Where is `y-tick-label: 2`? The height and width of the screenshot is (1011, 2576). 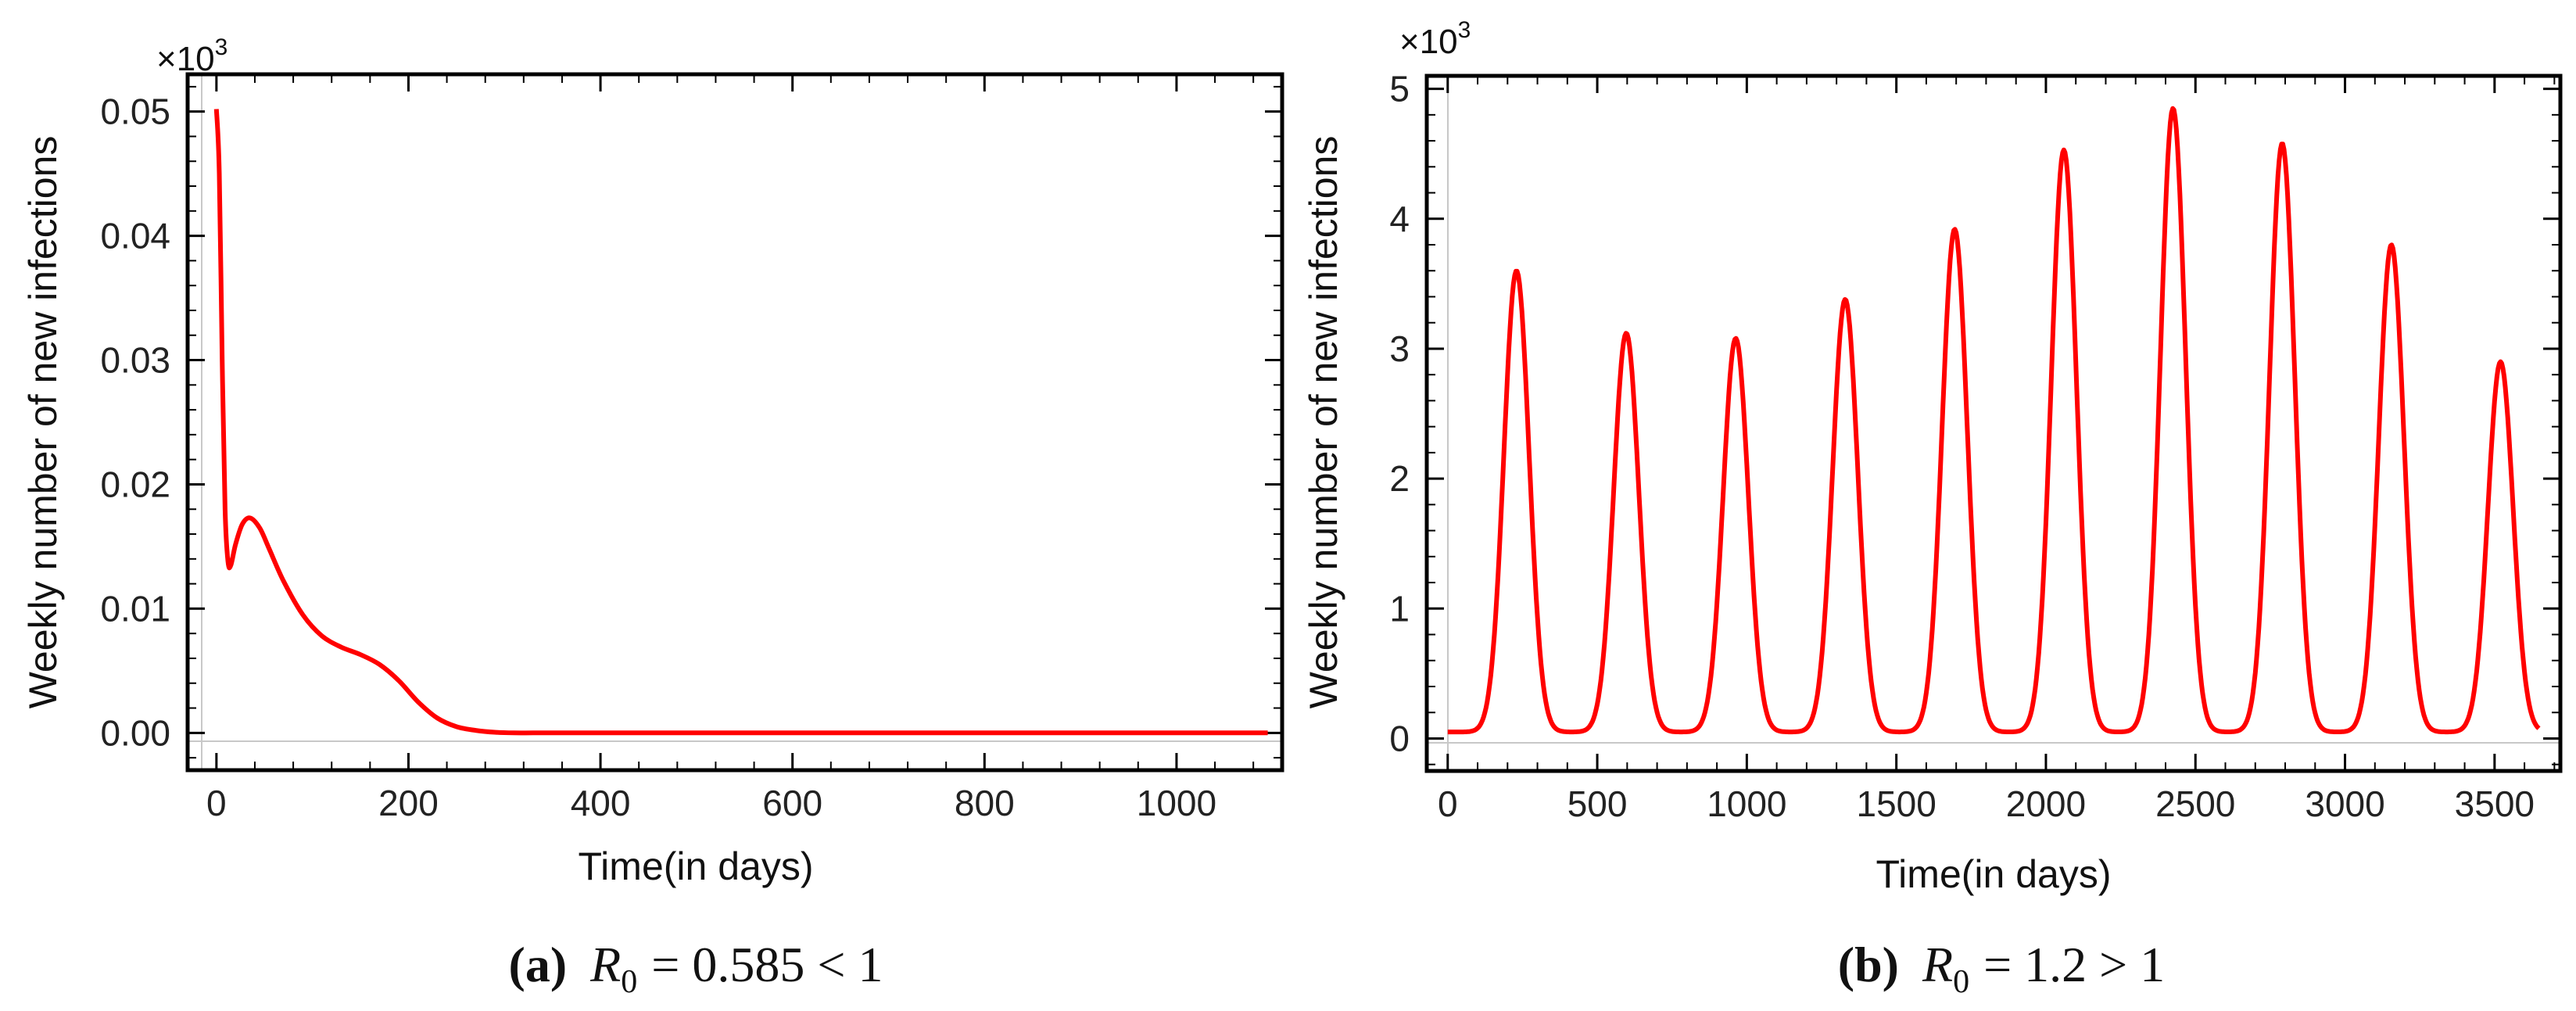
y-tick-label: 2 is located at coordinates (1399, 478).